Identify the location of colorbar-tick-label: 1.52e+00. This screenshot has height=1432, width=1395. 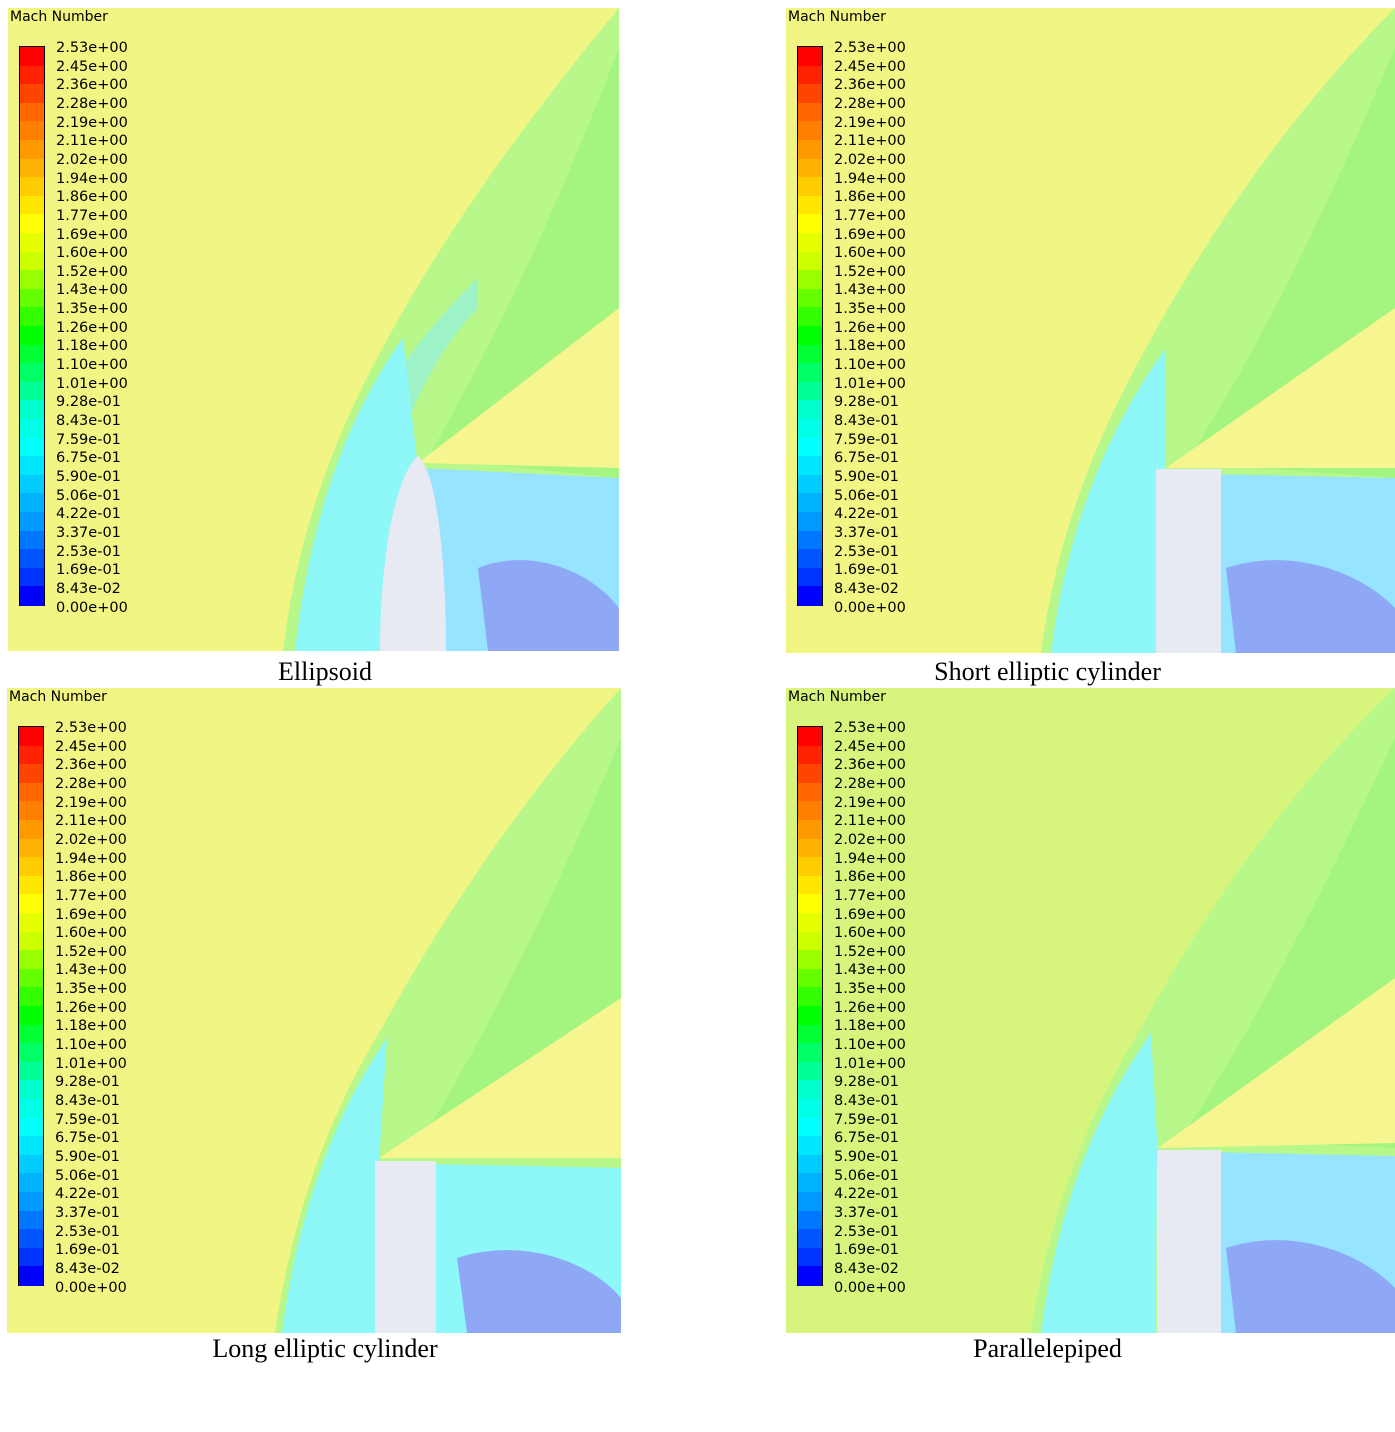
(91, 951).